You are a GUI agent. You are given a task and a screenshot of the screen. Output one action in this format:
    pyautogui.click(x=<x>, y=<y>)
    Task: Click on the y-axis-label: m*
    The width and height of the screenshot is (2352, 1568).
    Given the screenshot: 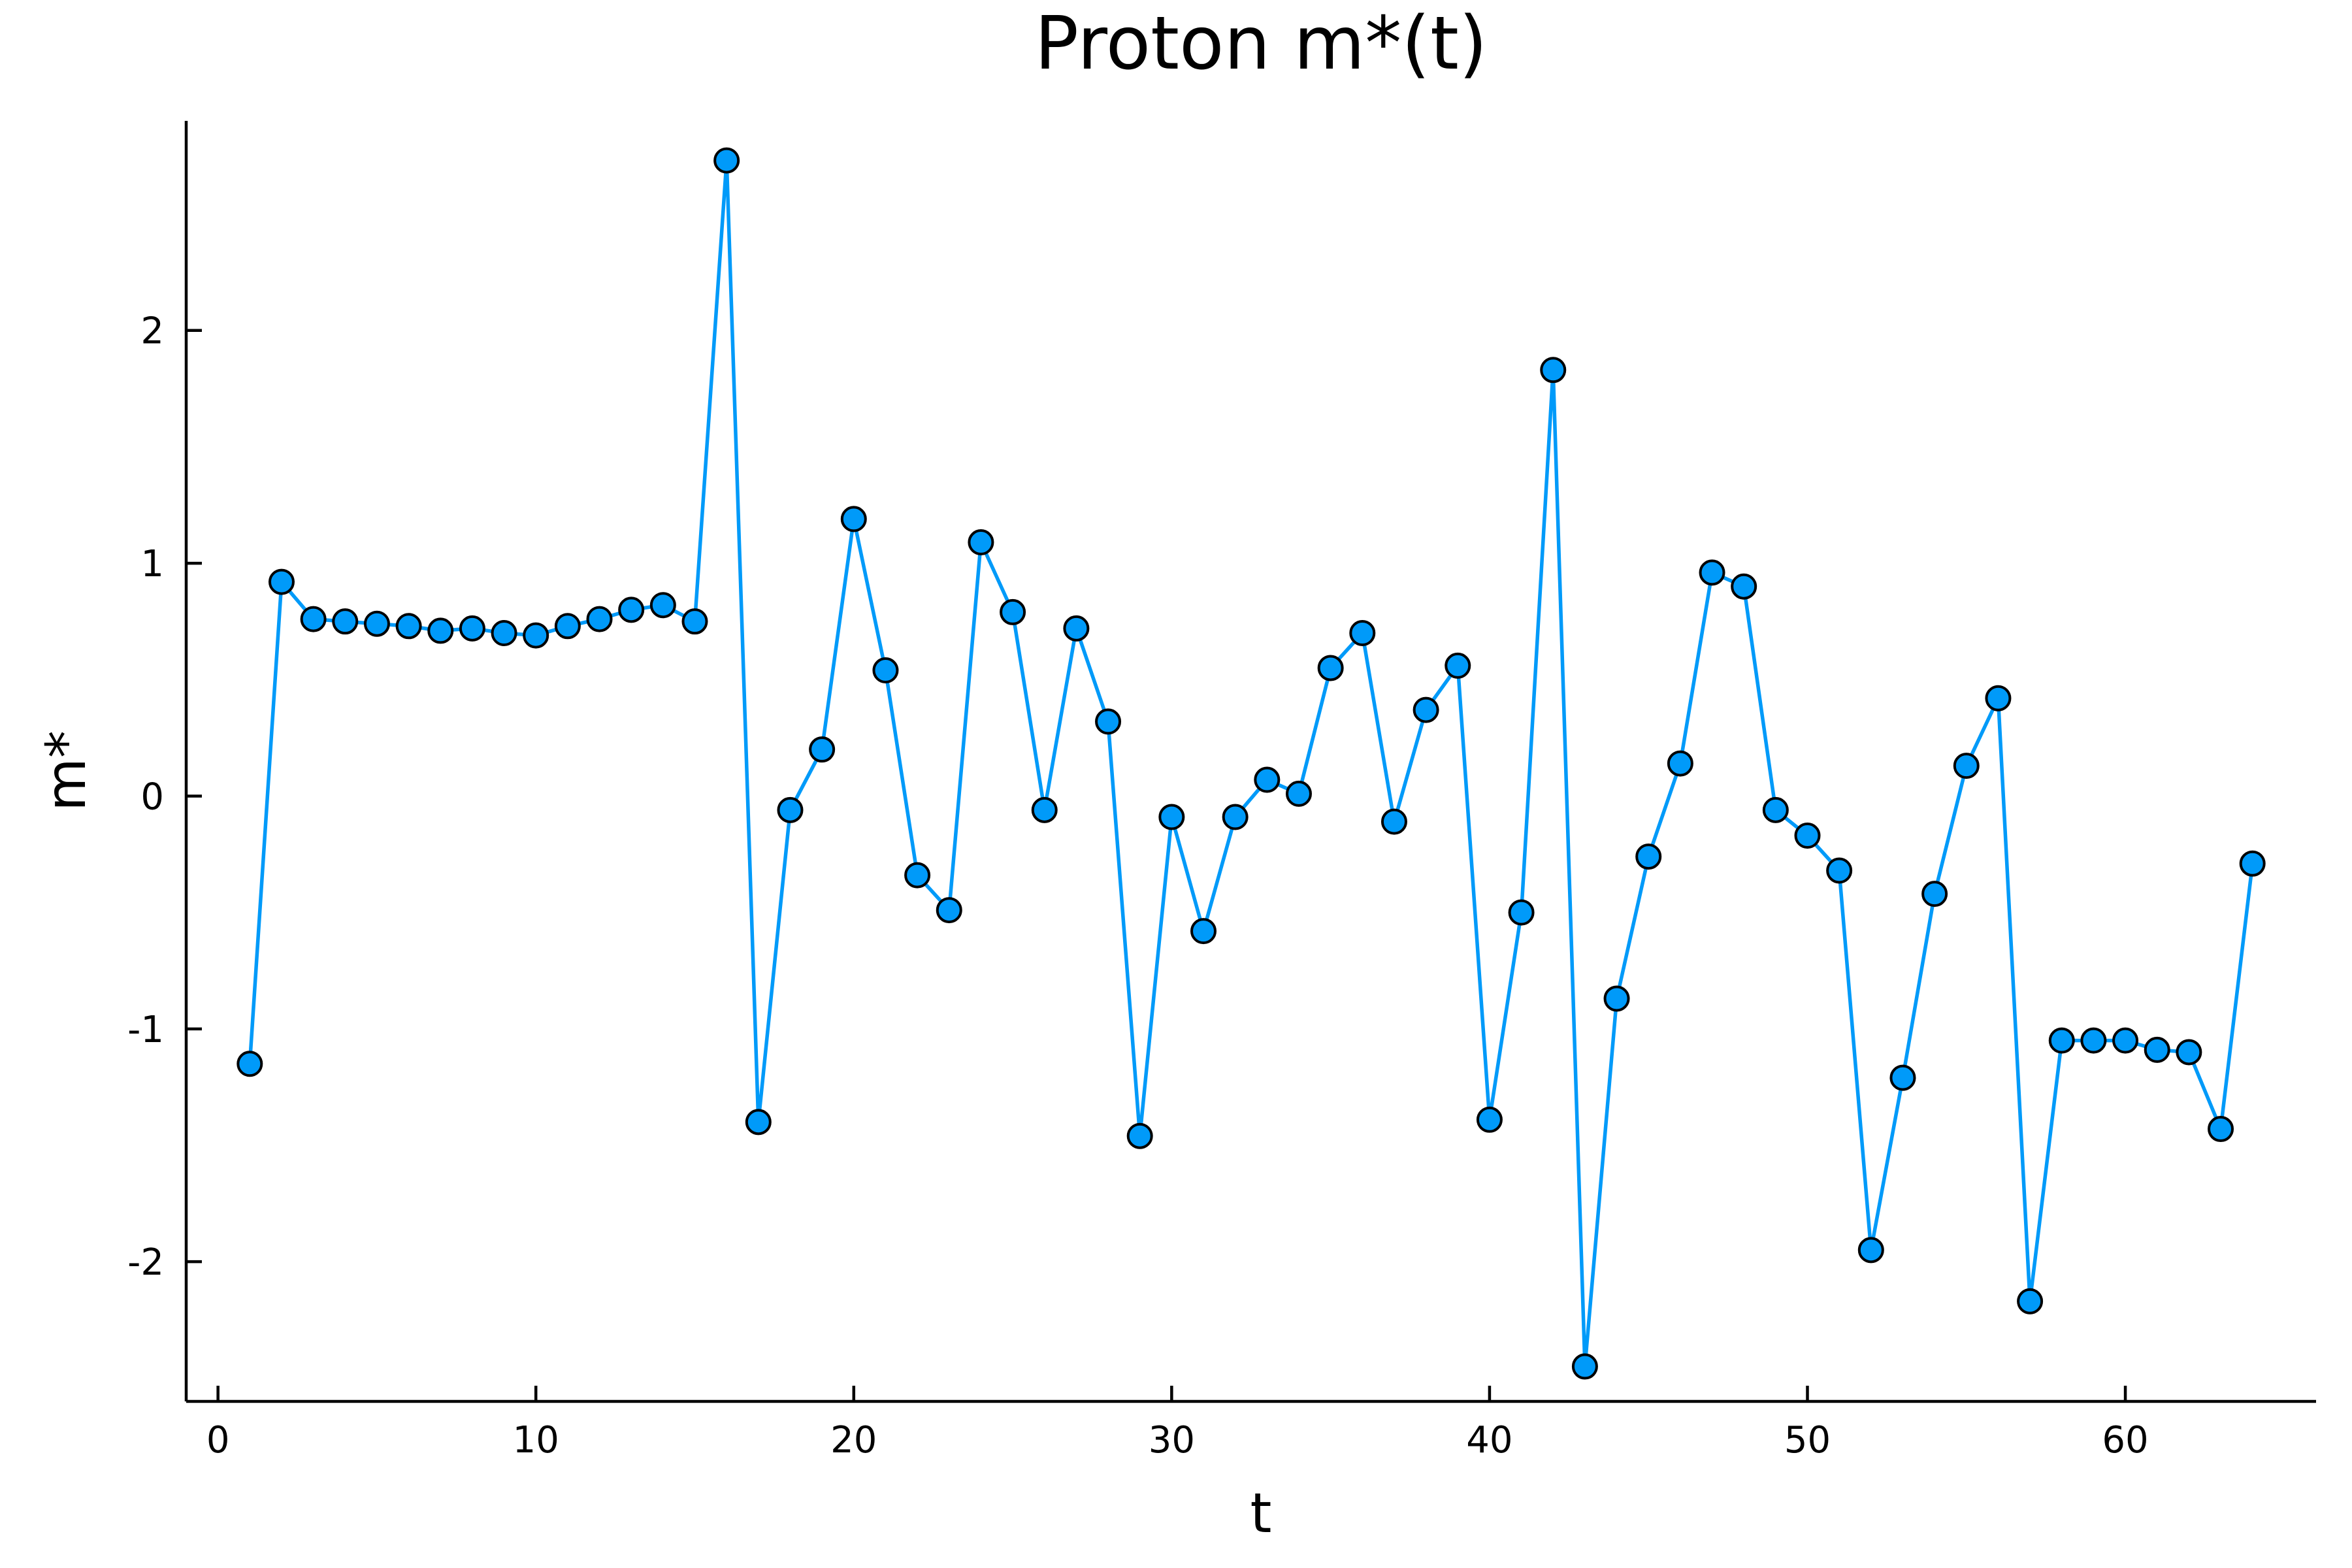 What is the action you would take?
    pyautogui.click(x=66, y=770)
    